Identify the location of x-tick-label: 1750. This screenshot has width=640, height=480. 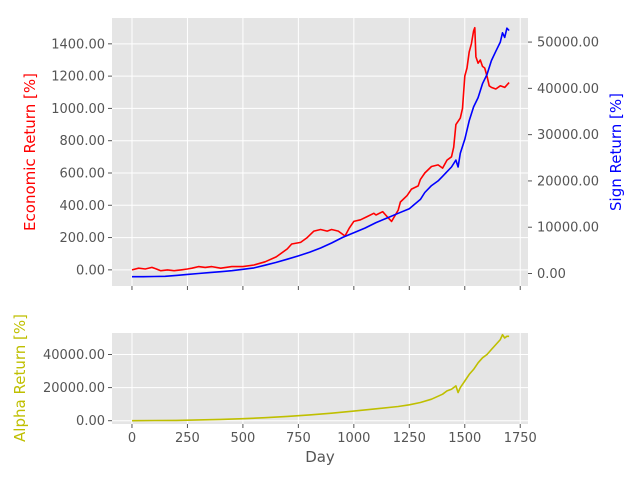
(520, 438).